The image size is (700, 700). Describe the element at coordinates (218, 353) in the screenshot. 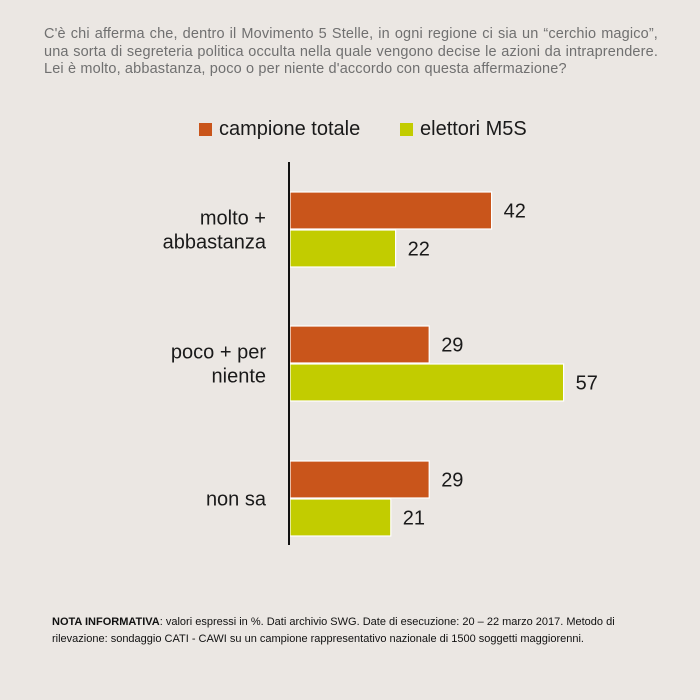

I see `category-label: poco + per` at that location.